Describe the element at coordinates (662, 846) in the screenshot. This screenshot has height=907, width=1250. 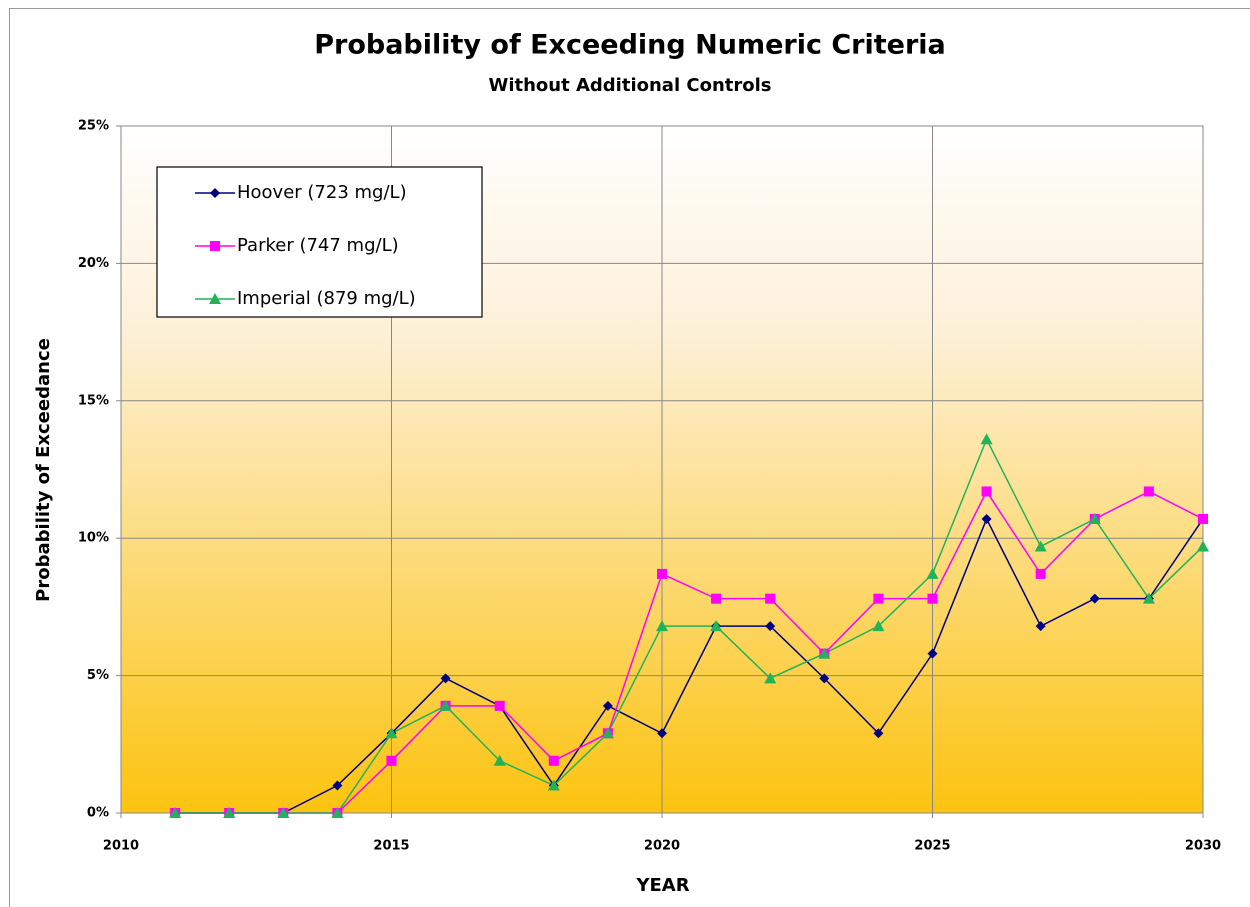
I see `x-tick-label: 2020` at that location.